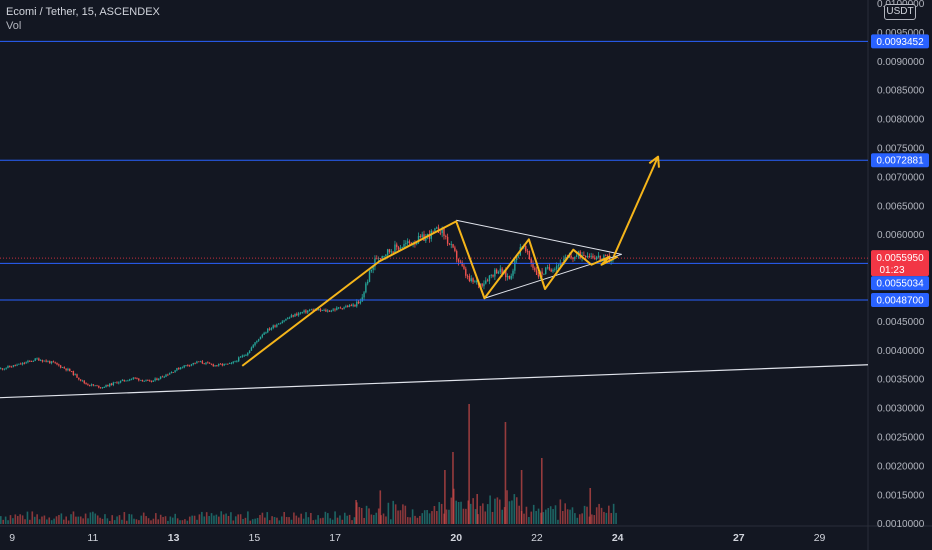 This screenshot has height=550, width=932. I want to click on currency-button: USDT, so click(900, 12).